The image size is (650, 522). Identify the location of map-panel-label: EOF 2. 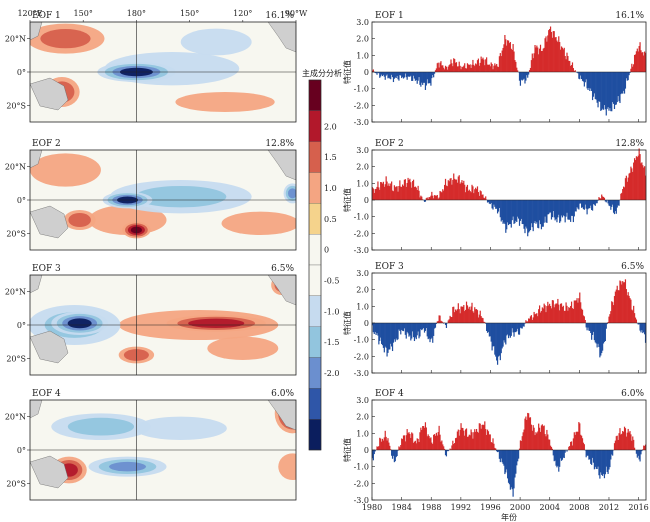
(46, 144).